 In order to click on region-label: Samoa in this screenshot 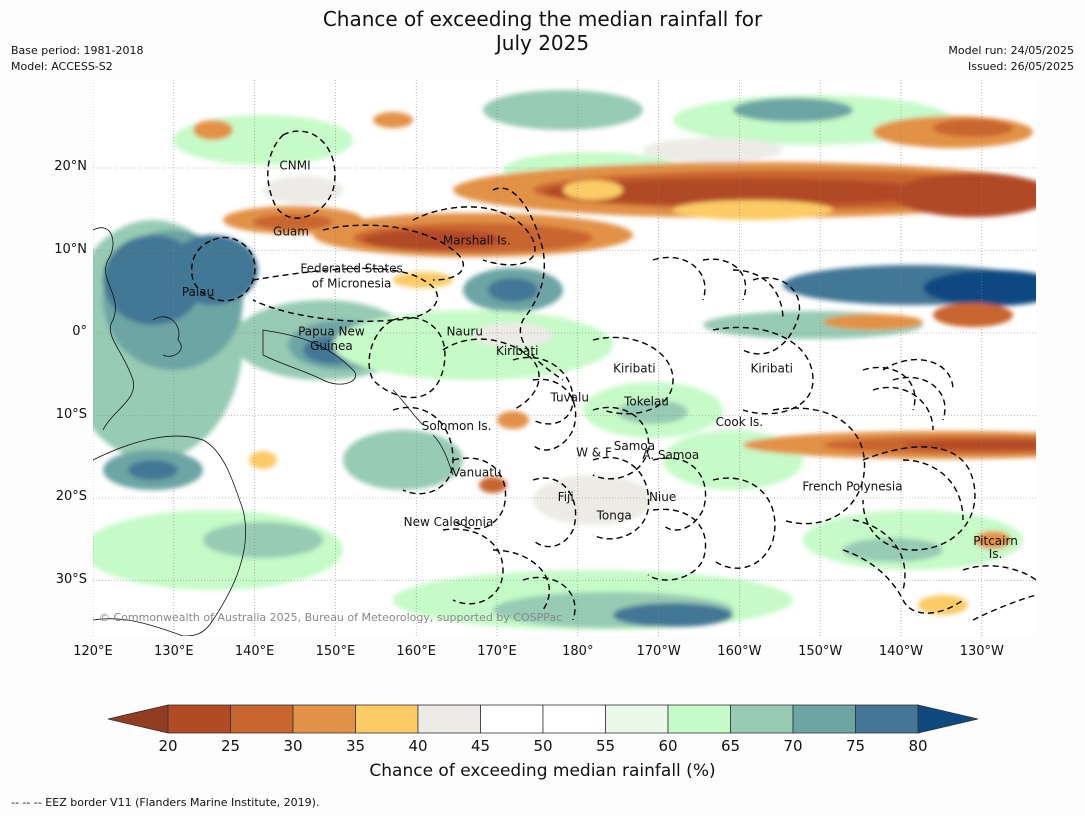, I will do `click(634, 446)`.